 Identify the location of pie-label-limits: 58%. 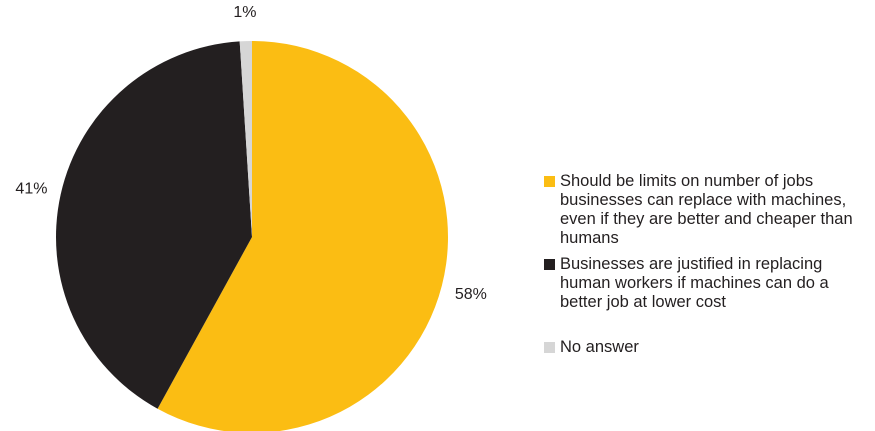
(471, 294).